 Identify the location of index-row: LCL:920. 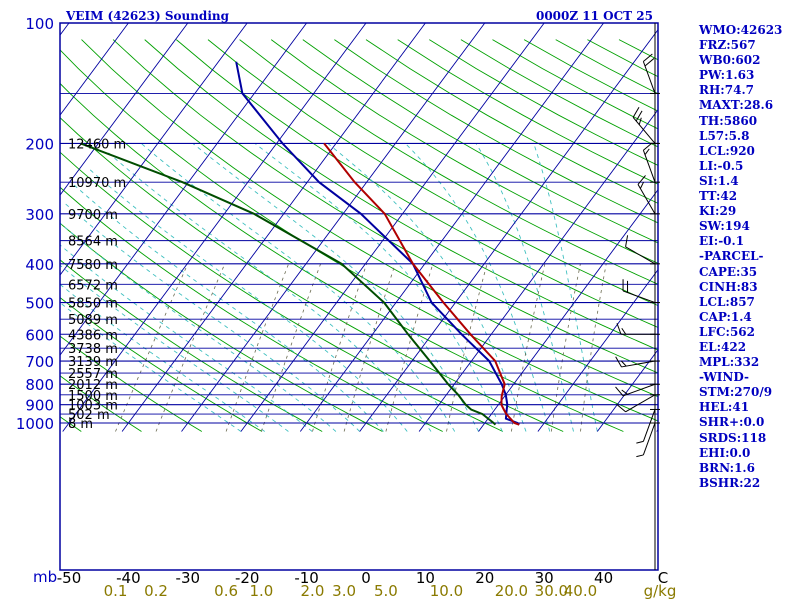
(727, 150).